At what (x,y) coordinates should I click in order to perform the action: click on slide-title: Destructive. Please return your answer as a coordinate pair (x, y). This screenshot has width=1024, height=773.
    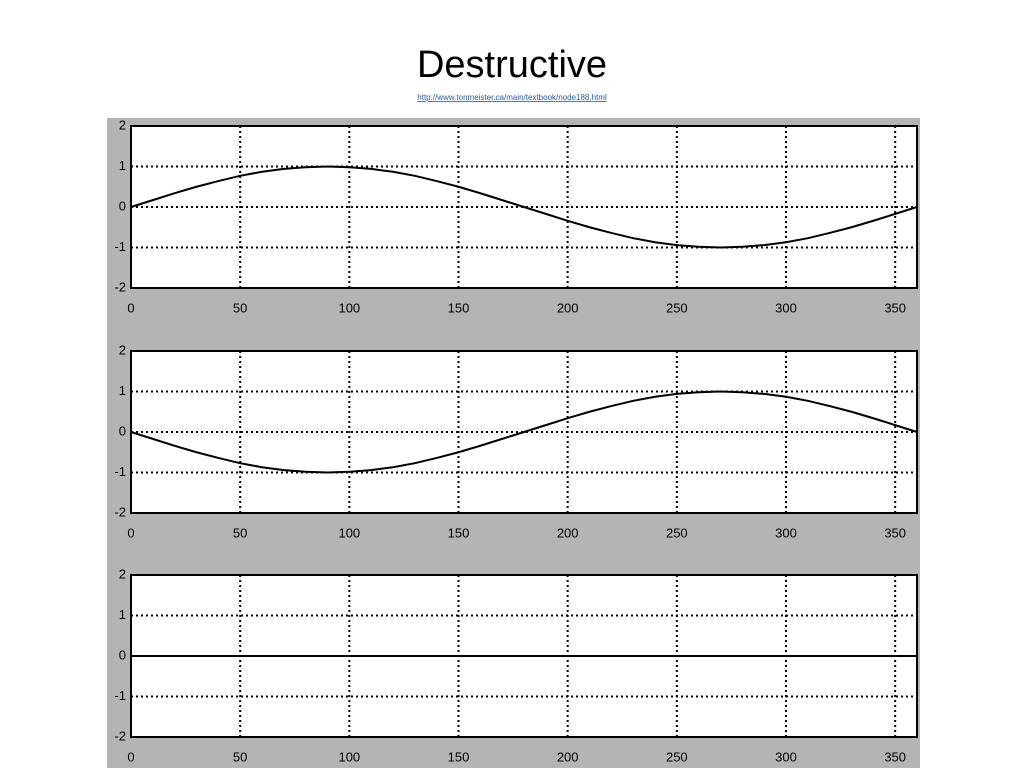
    Looking at the image, I should click on (512, 65).